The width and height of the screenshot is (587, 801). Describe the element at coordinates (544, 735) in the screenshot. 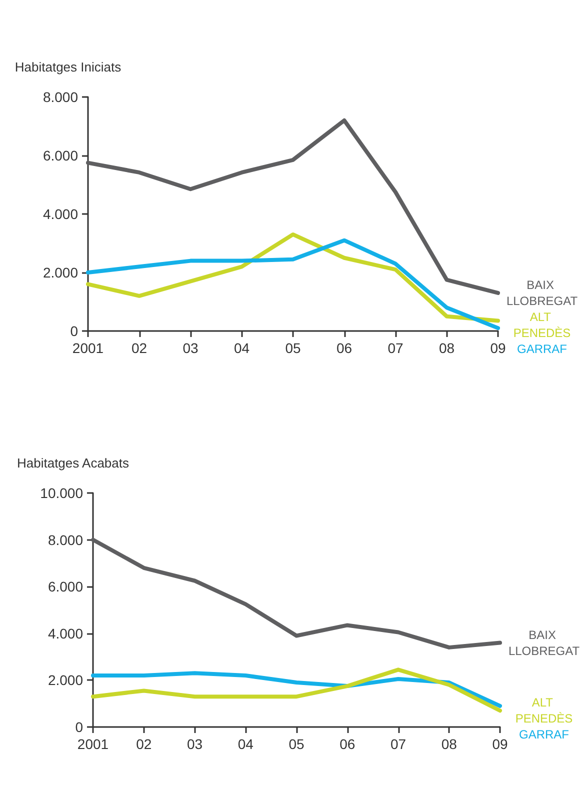

I see `text: GARRAF` at that location.